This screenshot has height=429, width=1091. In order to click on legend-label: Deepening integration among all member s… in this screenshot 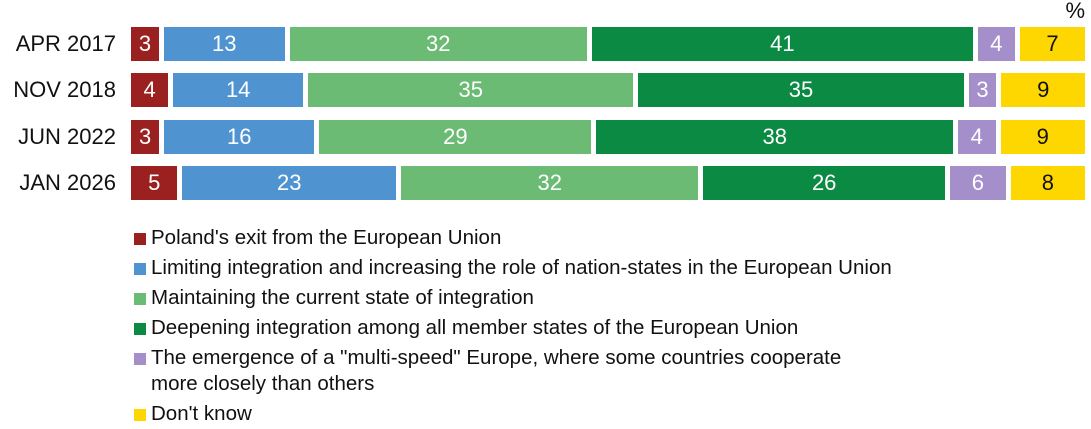, I will do `click(475, 327)`.